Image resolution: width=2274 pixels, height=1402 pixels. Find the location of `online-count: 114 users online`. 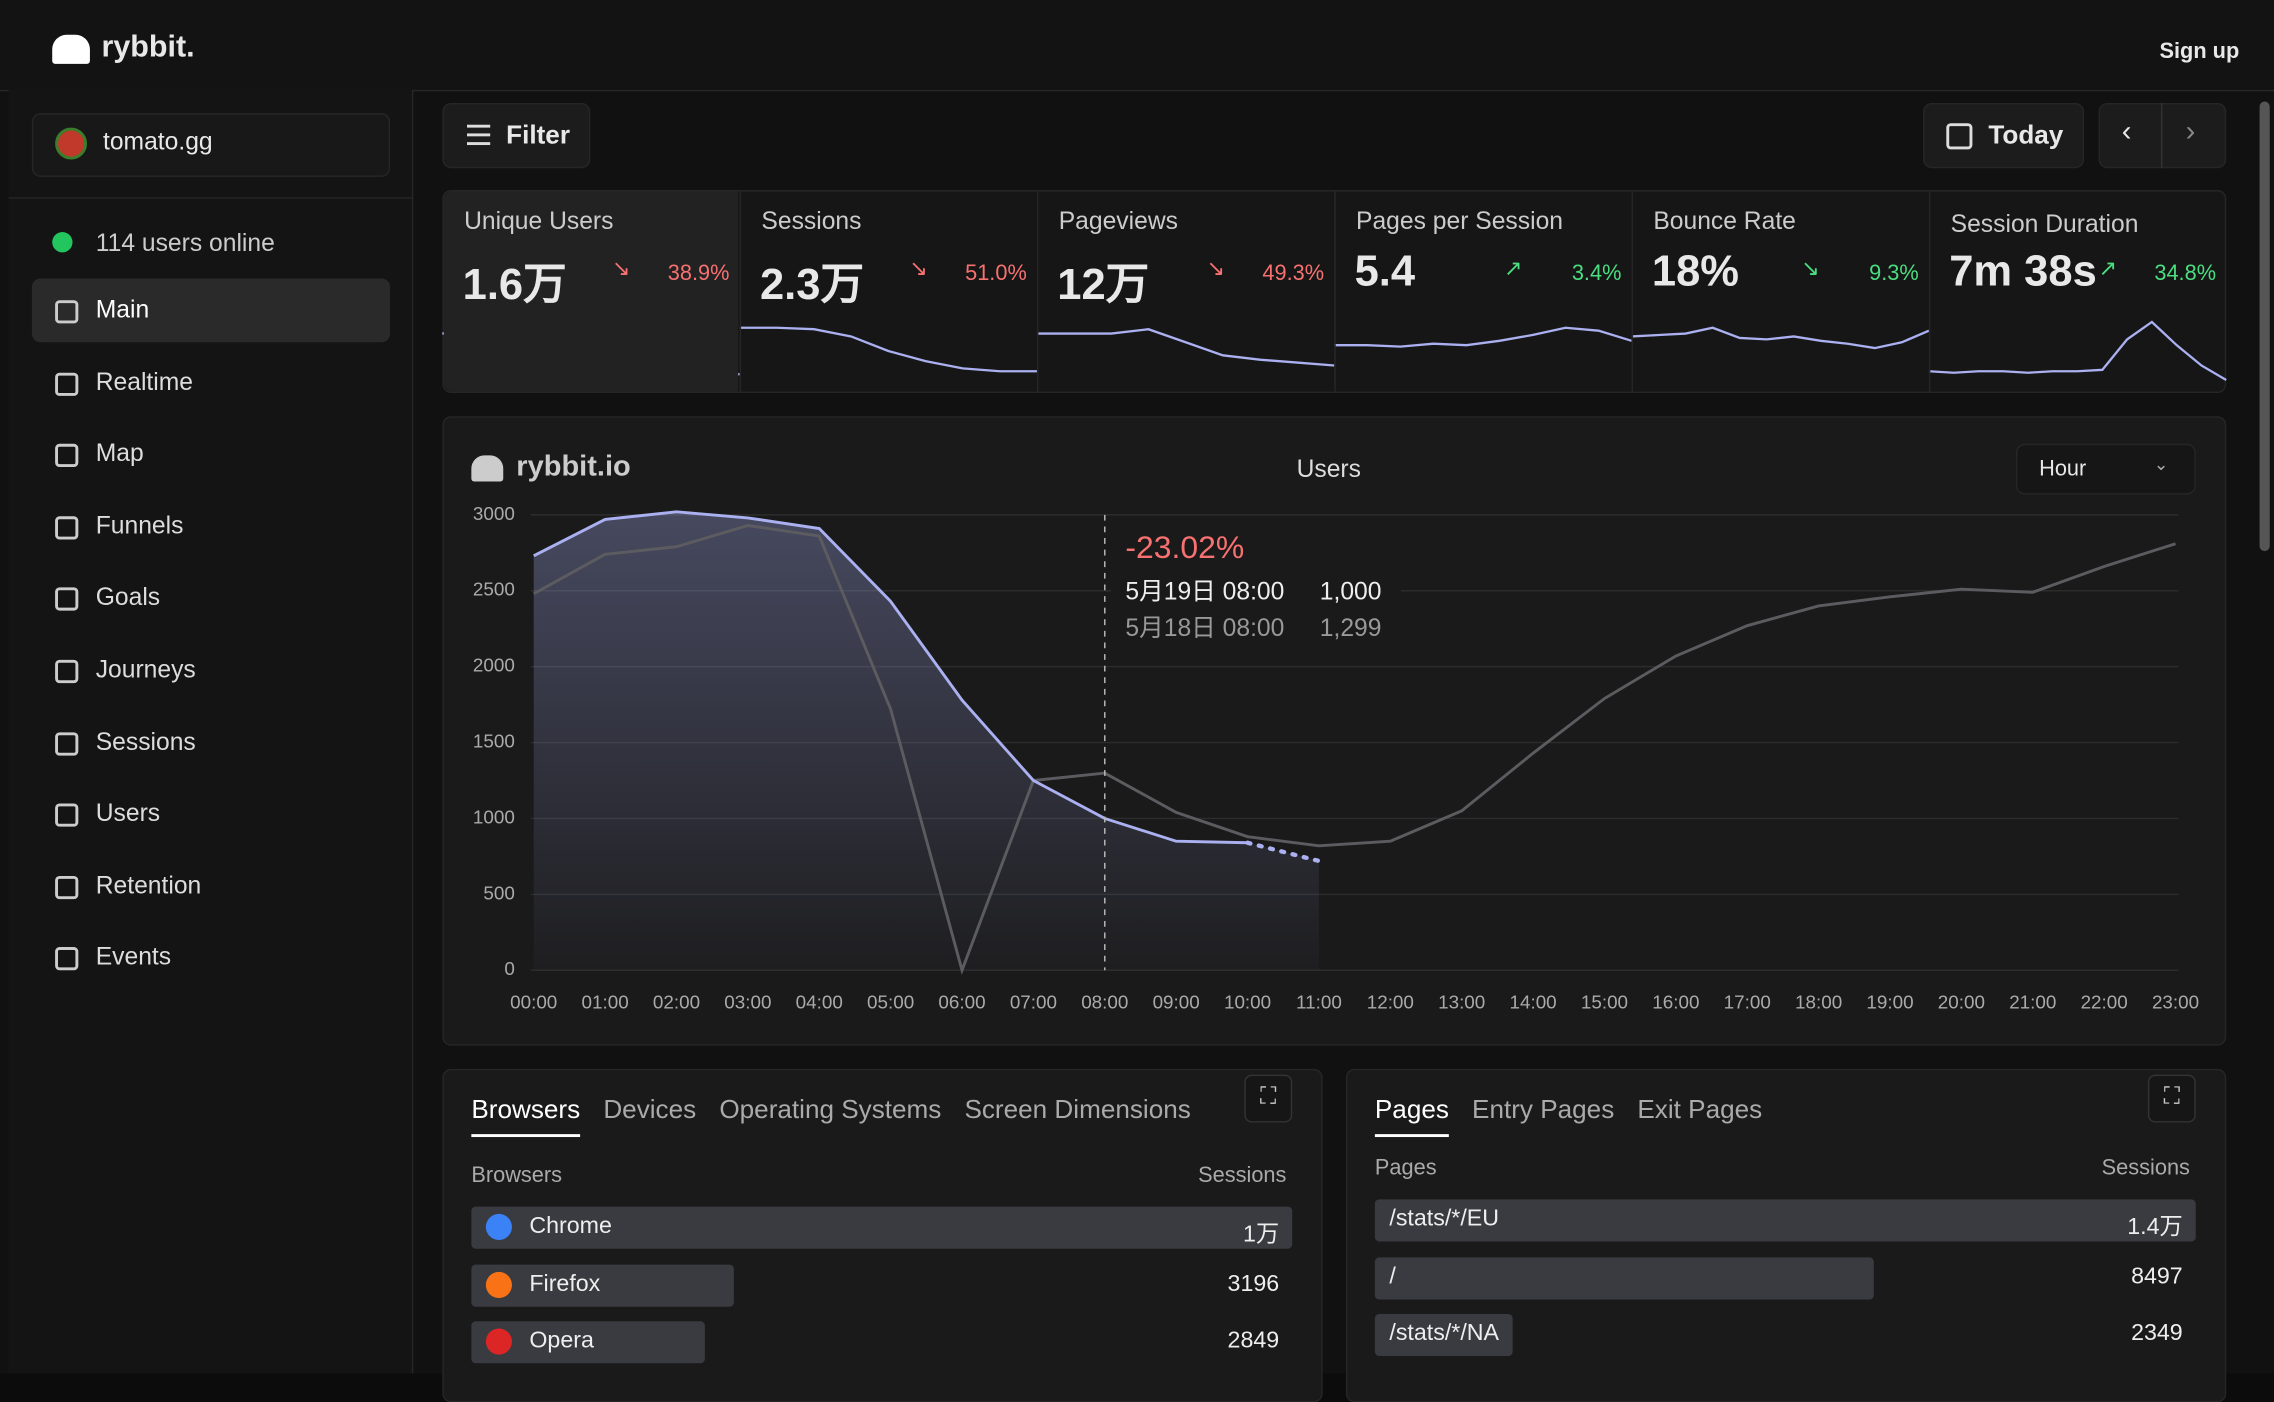

online-count: 114 users online is located at coordinates (185, 243).